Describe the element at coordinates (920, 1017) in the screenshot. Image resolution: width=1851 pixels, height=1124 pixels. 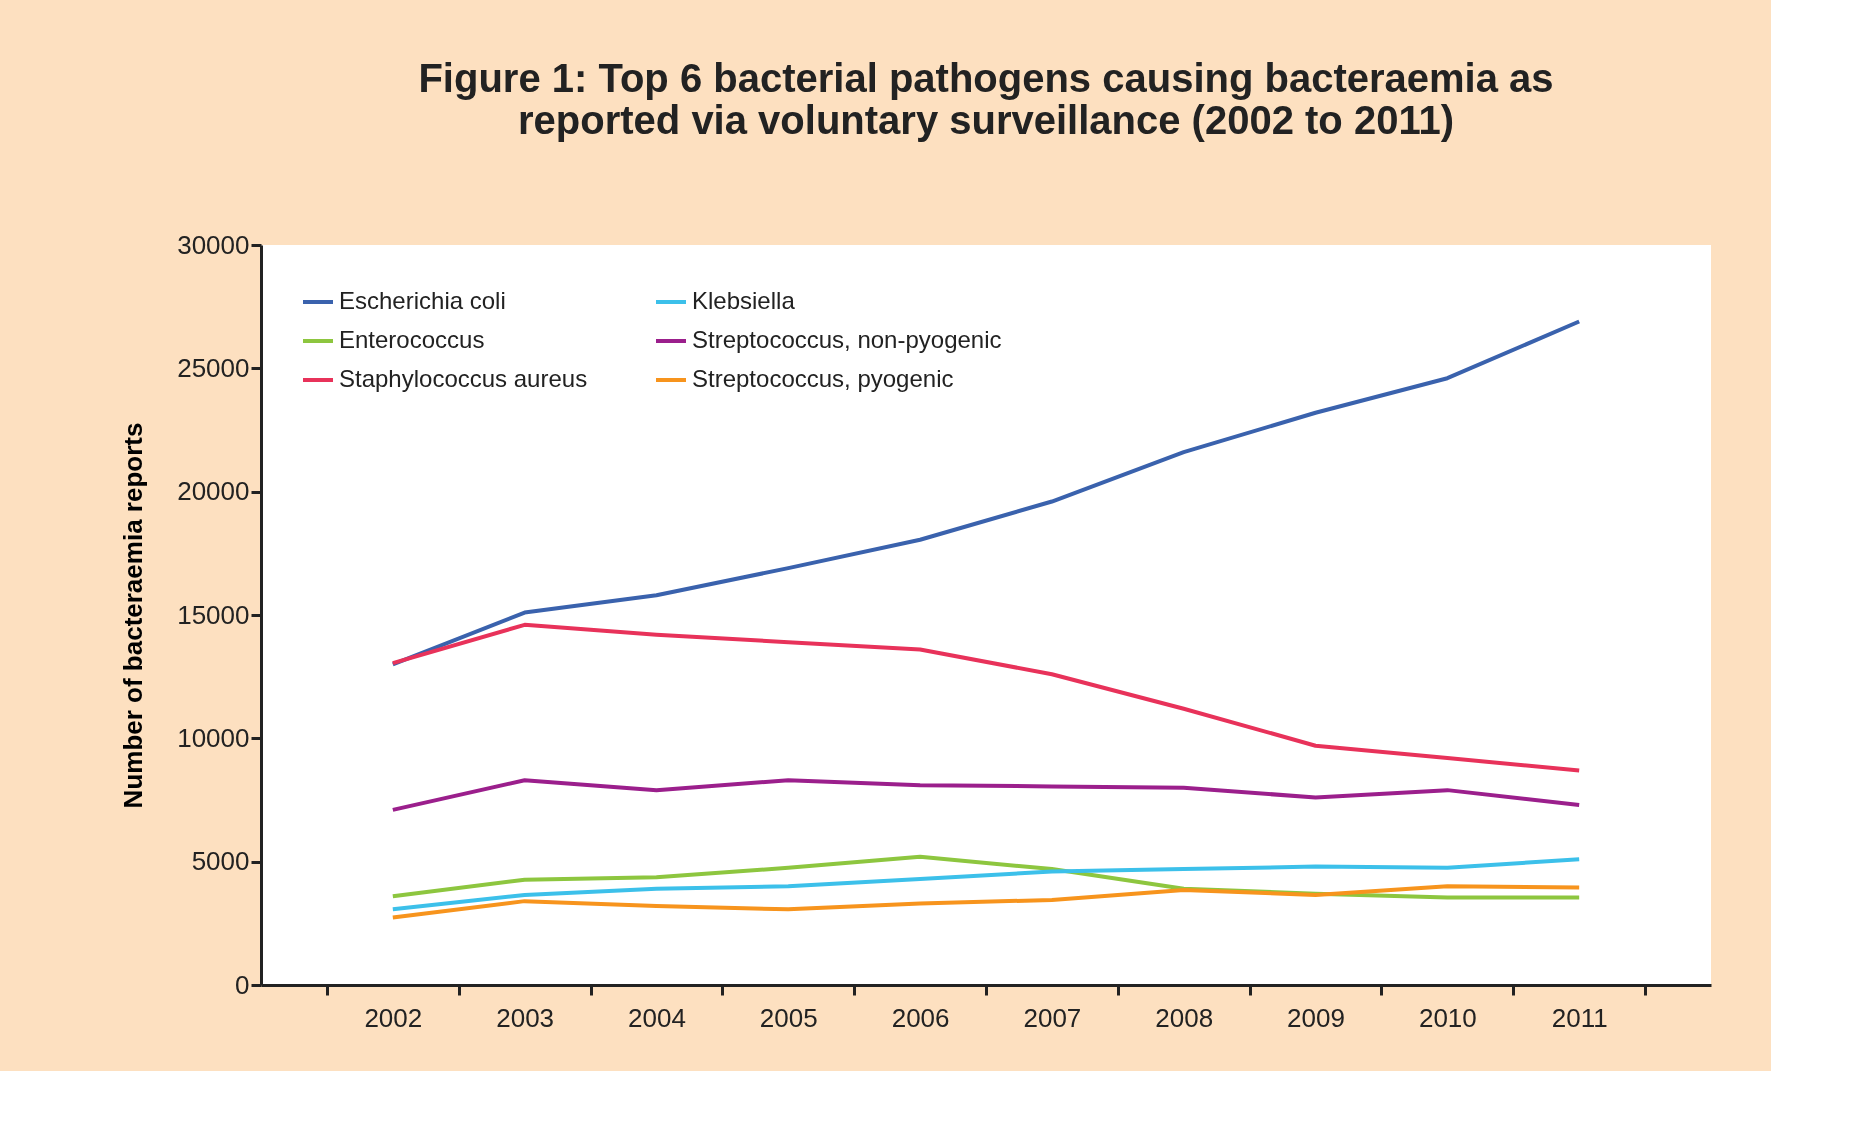
I see `x-tick-label: 2006` at that location.